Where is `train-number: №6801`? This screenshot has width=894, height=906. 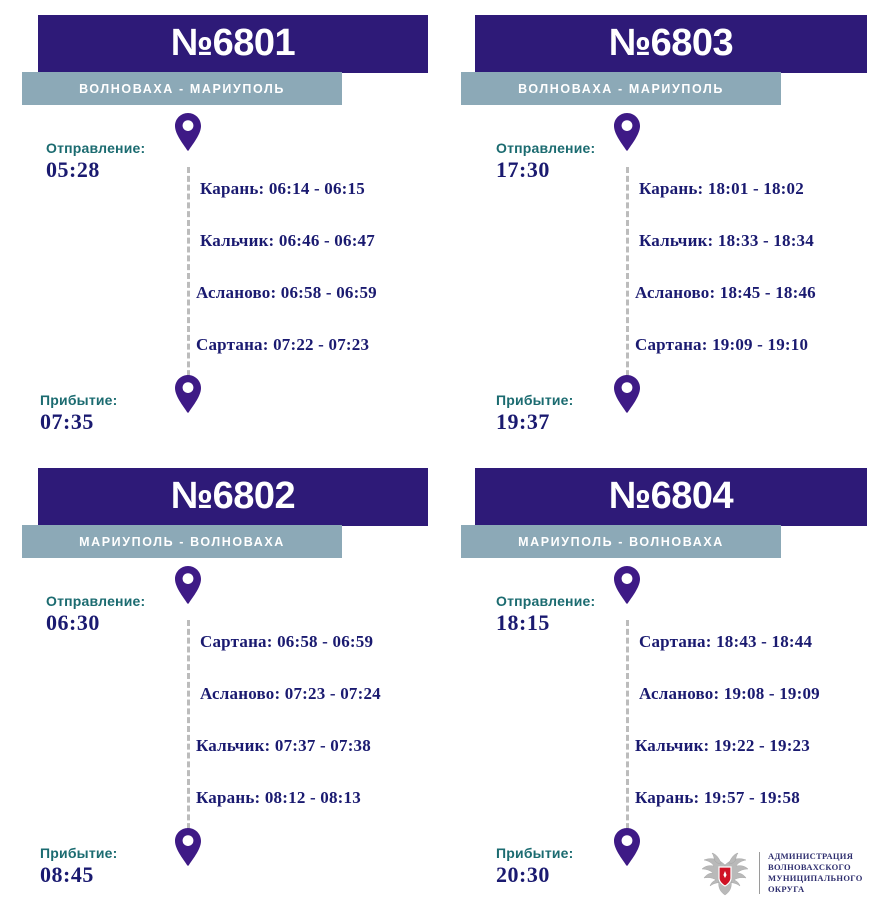
train-number: №6801 is located at coordinates (233, 43).